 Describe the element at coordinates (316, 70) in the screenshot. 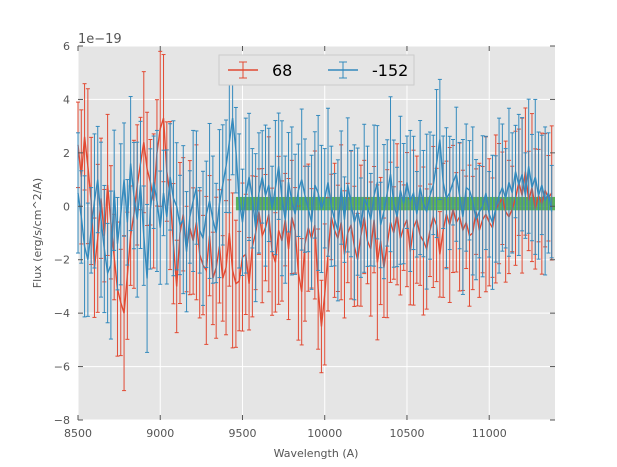

I see `legend: 68 -152` at that location.